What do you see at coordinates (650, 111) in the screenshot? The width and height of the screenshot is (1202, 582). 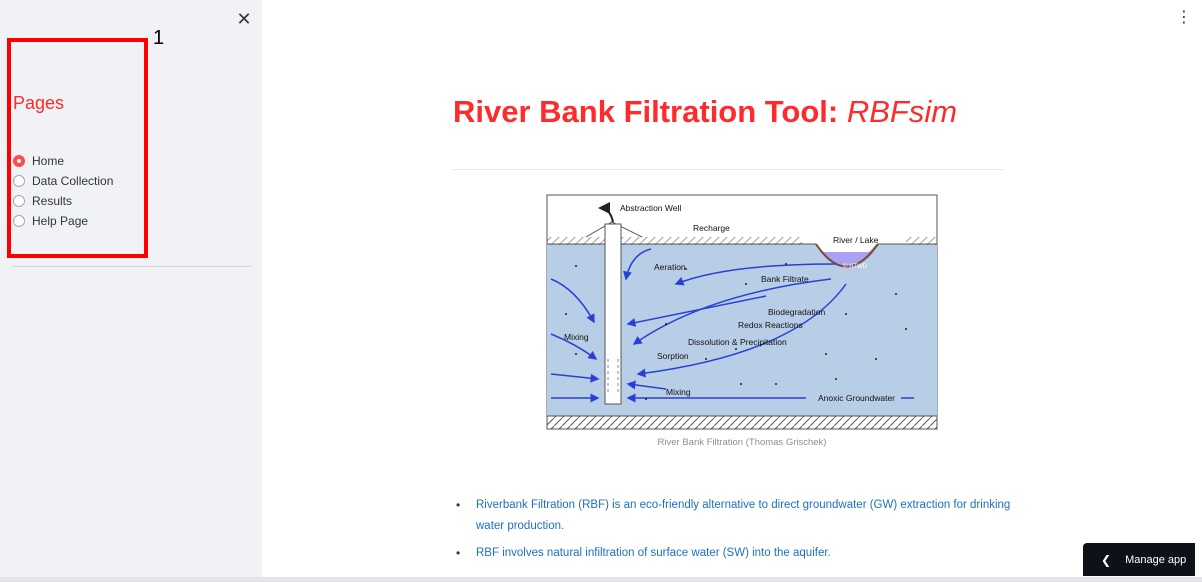 I see `page-title-main: River Bank Filtration Tool:` at bounding box center [650, 111].